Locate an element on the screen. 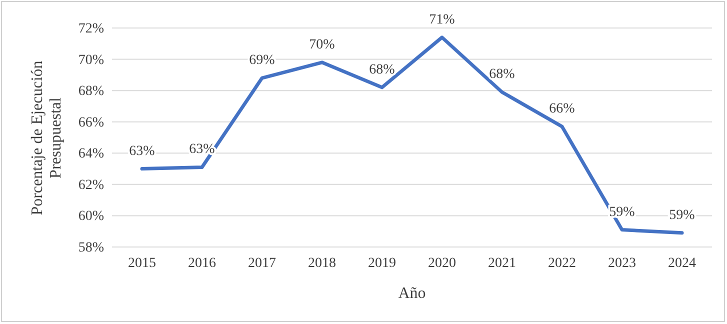 The image size is (727, 324). data-label: 59% is located at coordinates (682, 215).